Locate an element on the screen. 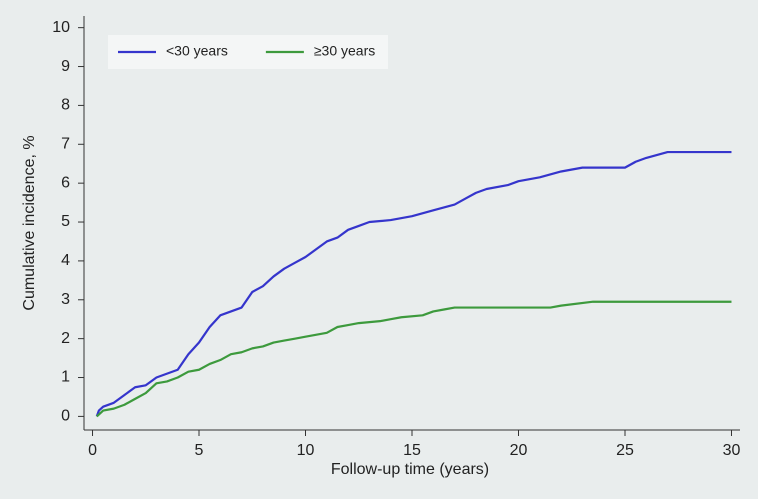 Image resolution: width=758 pixels, height=499 pixels. y-tick-label: 10 is located at coordinates (61, 27).